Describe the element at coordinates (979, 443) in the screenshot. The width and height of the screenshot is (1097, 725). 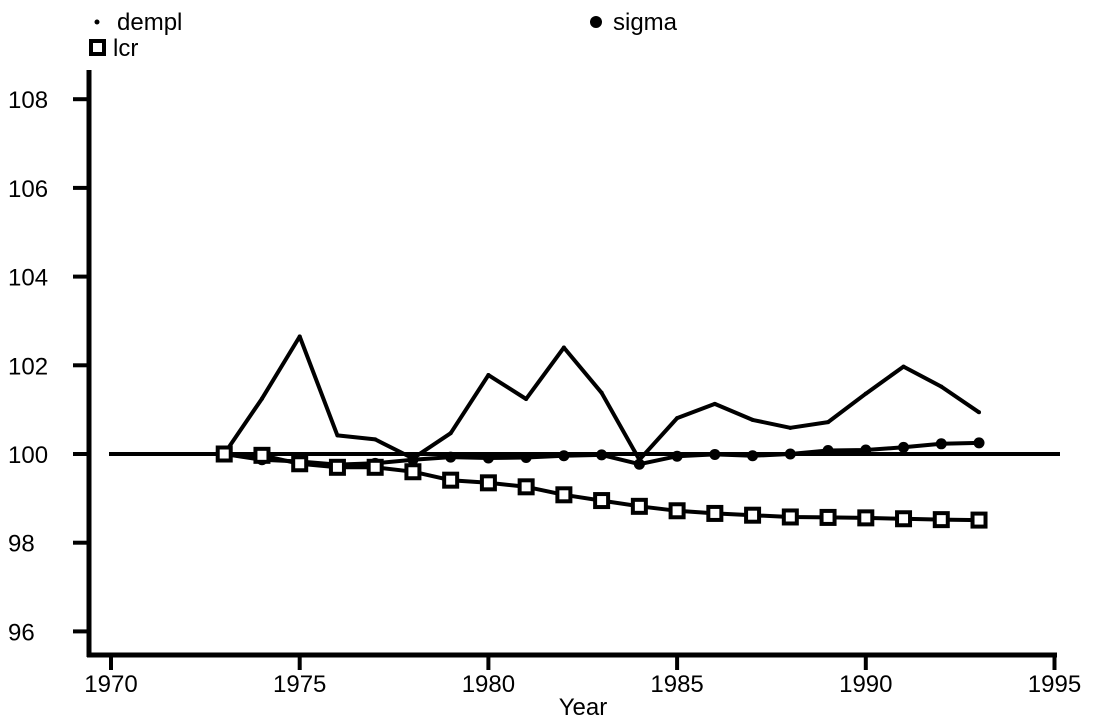
I see `series-sigma-point-1993` at that location.